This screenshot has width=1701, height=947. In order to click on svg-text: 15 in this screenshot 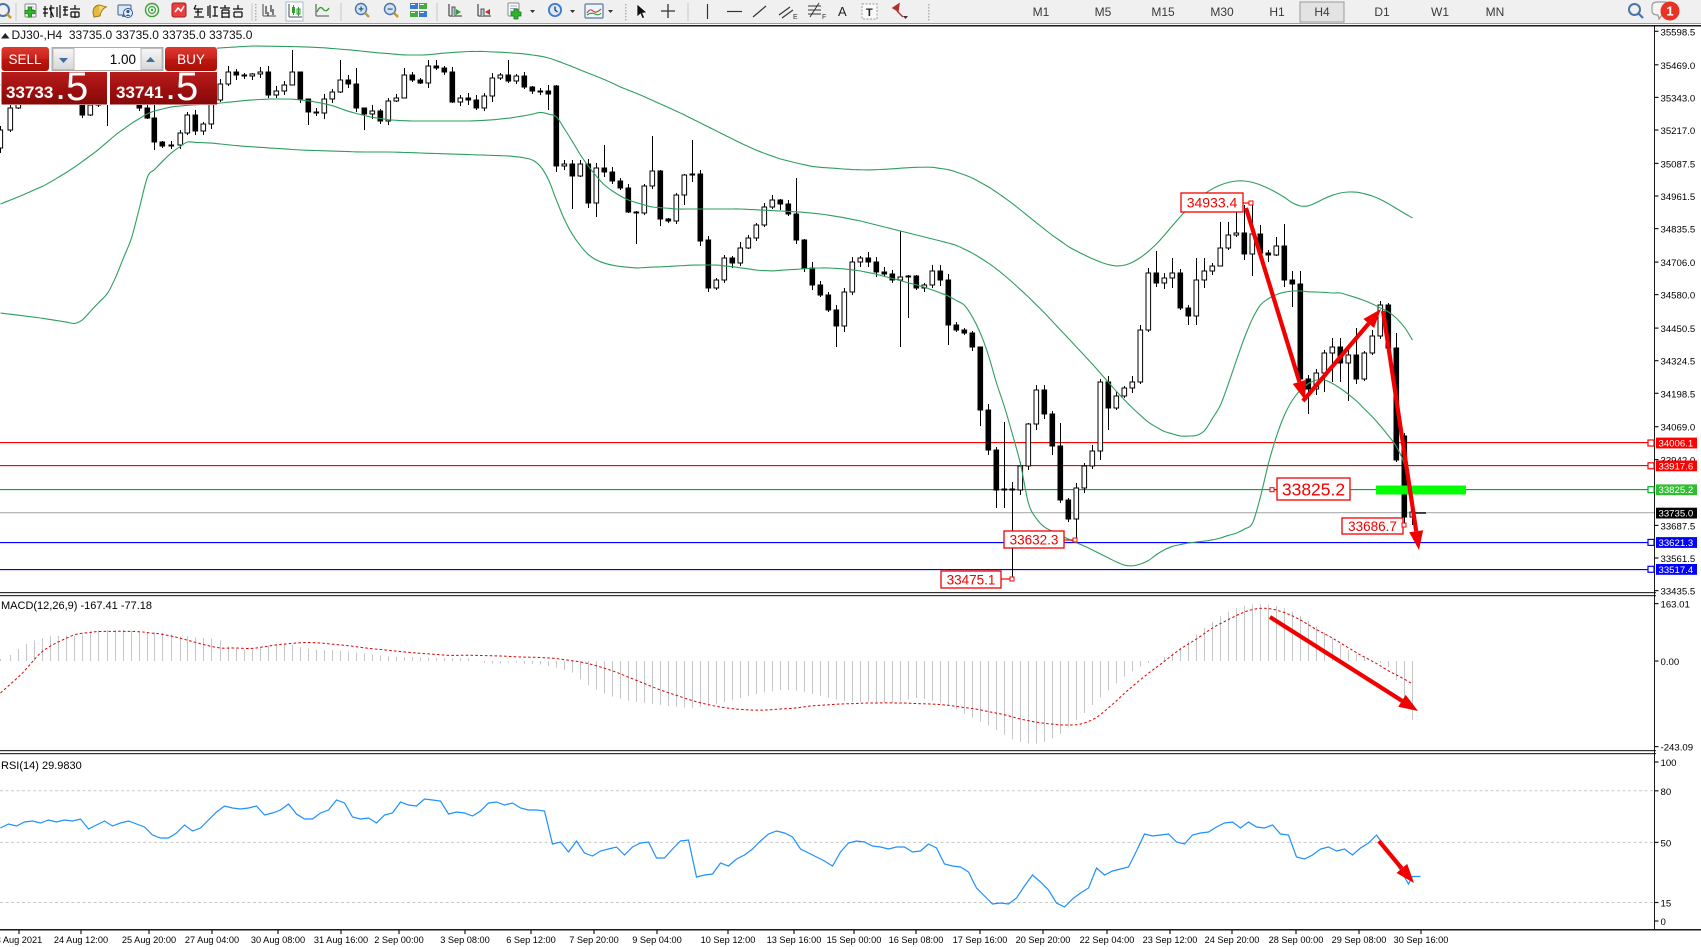, I will do `click(1666, 904)`.